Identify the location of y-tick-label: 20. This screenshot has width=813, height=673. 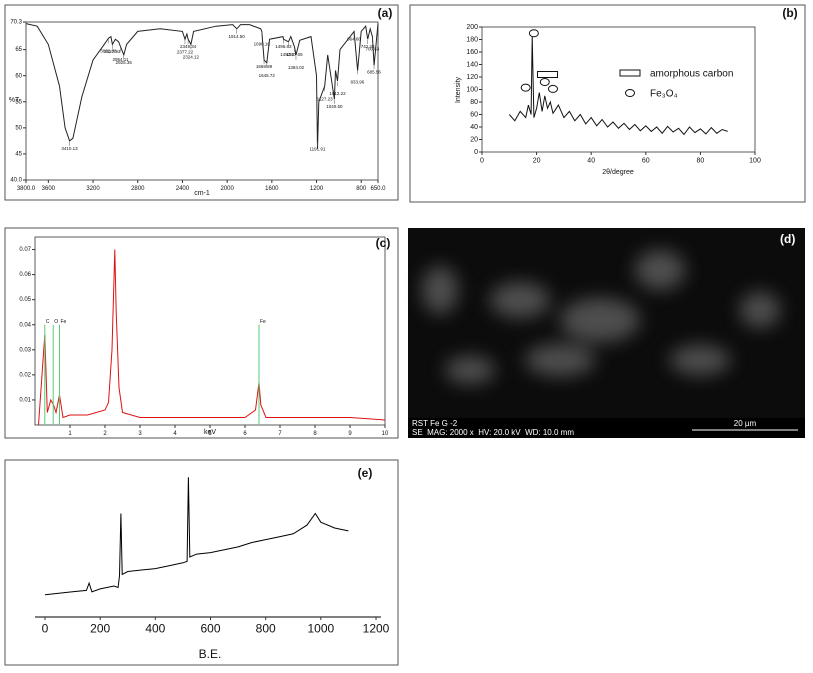
(474, 139).